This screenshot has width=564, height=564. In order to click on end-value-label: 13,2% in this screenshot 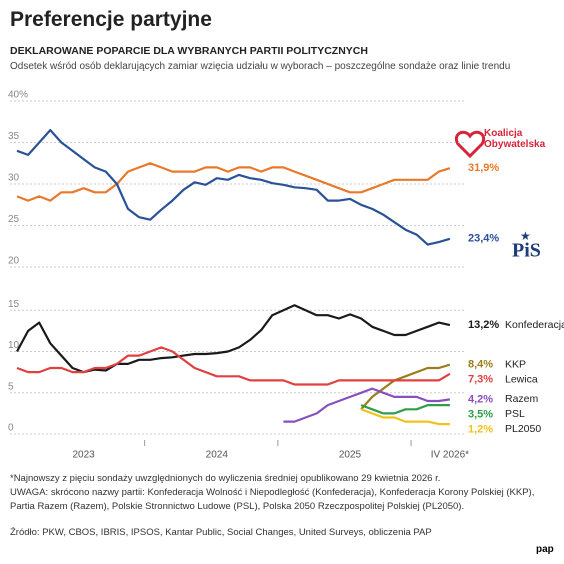, I will do `click(483, 325)`.